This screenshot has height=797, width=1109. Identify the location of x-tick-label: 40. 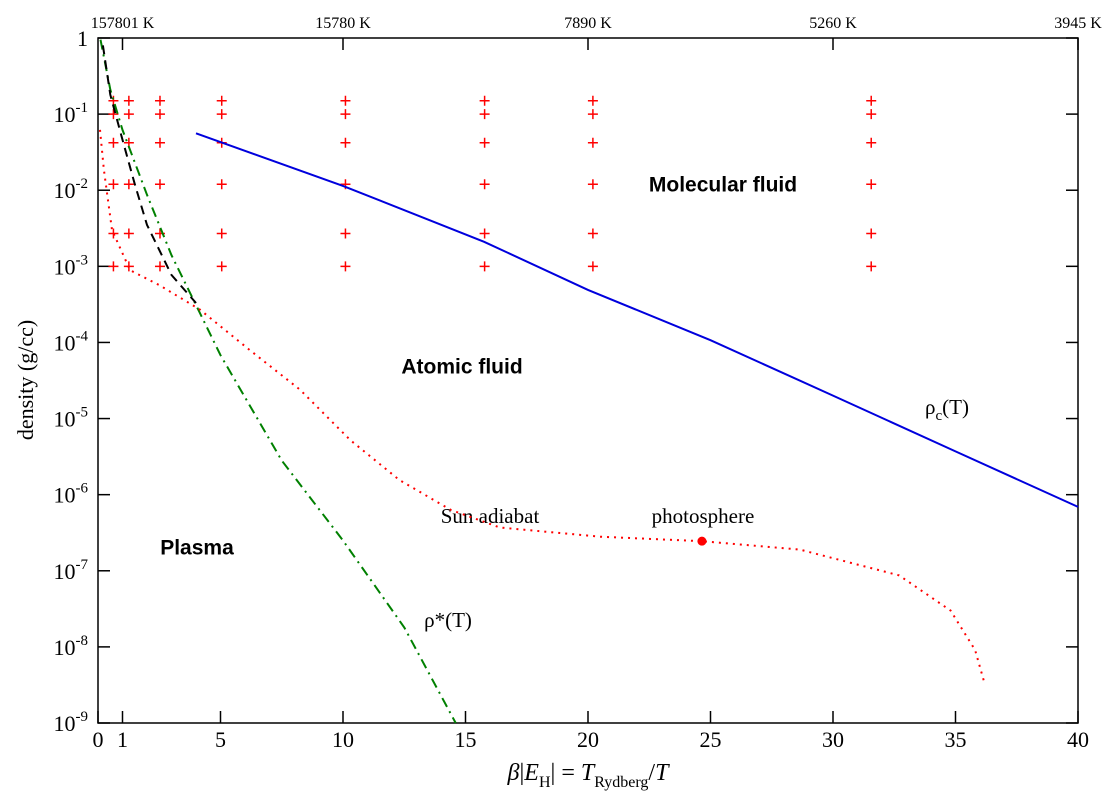
(1078, 739).